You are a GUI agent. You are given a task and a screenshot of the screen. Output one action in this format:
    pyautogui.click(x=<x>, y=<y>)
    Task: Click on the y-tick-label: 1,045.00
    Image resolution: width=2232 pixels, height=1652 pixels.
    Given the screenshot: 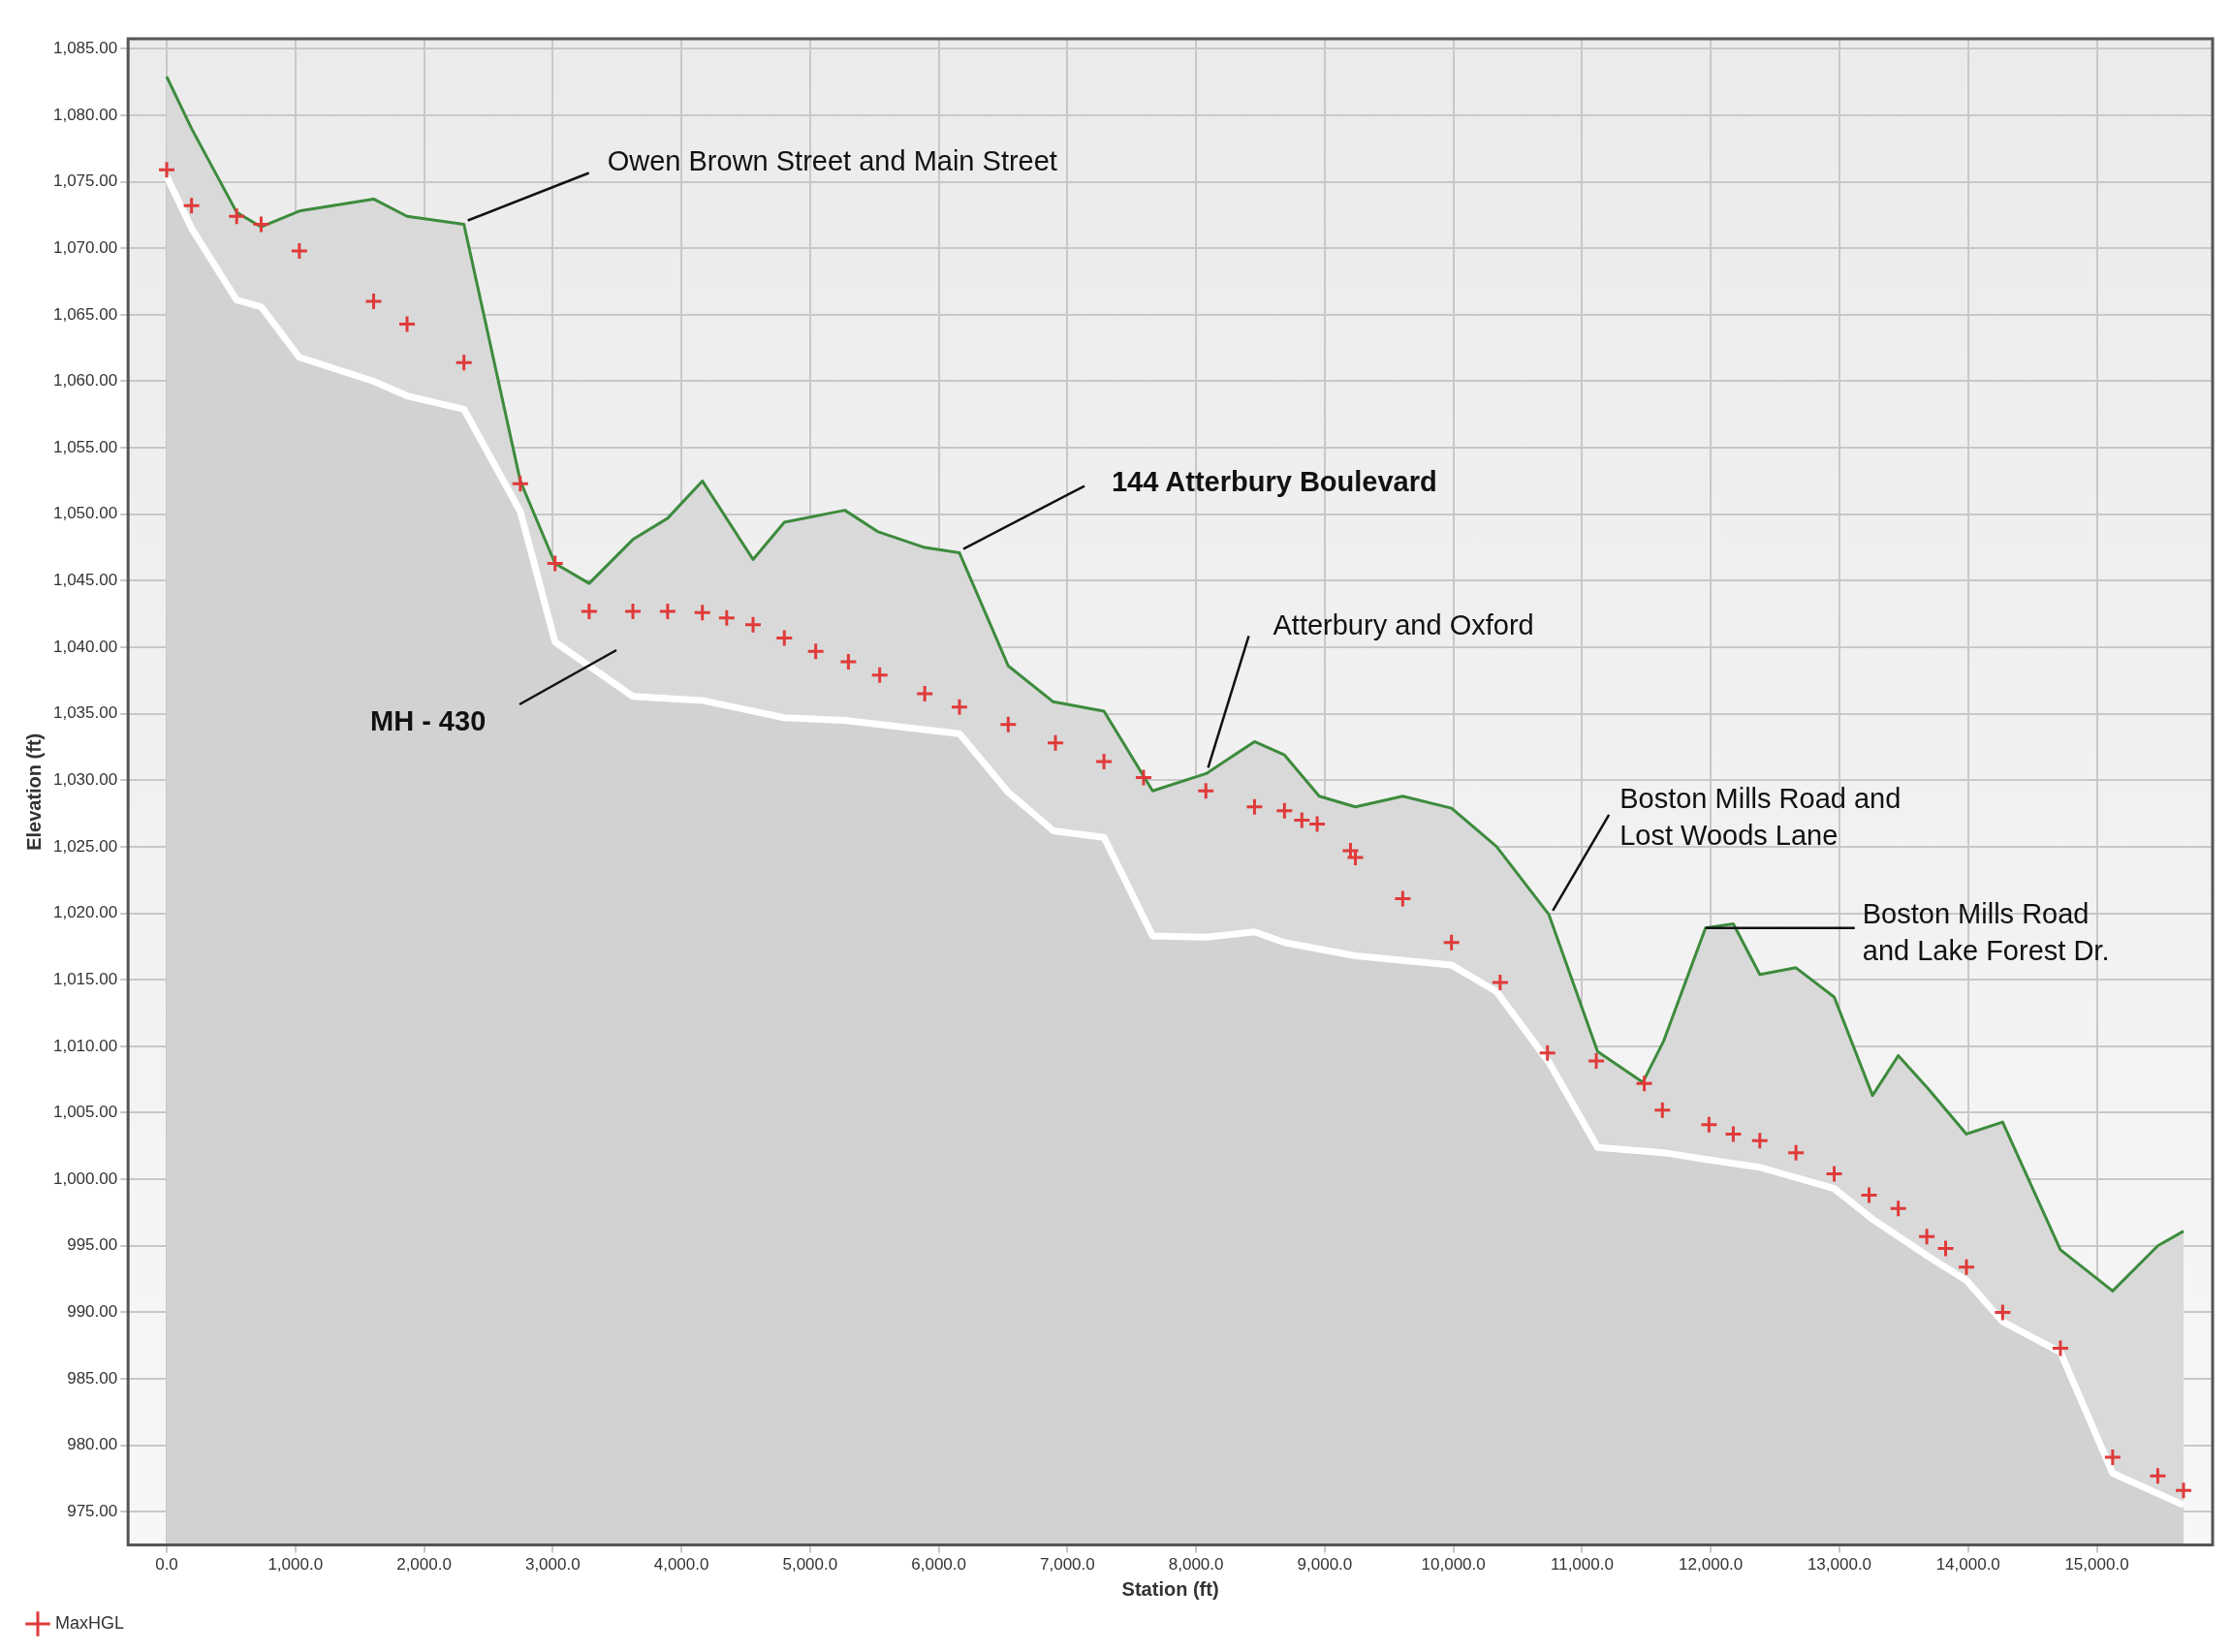 What is the action you would take?
    pyautogui.click(x=85, y=580)
    